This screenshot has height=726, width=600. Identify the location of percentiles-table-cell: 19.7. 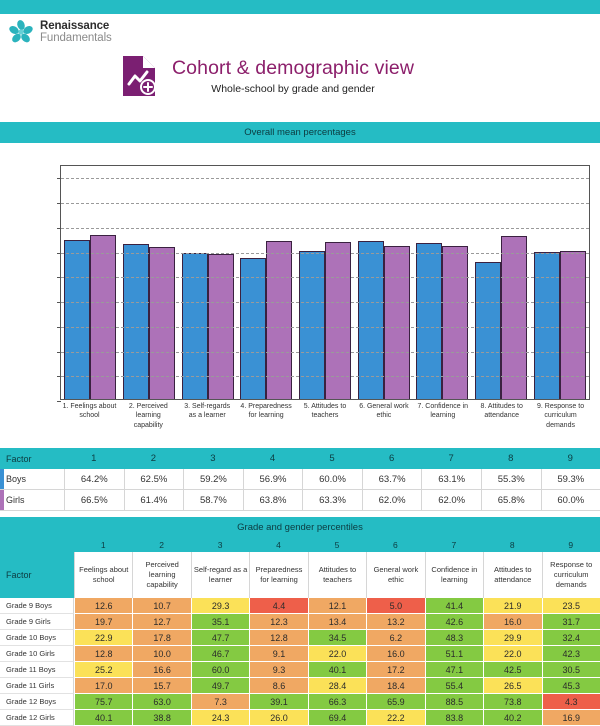
(103, 622).